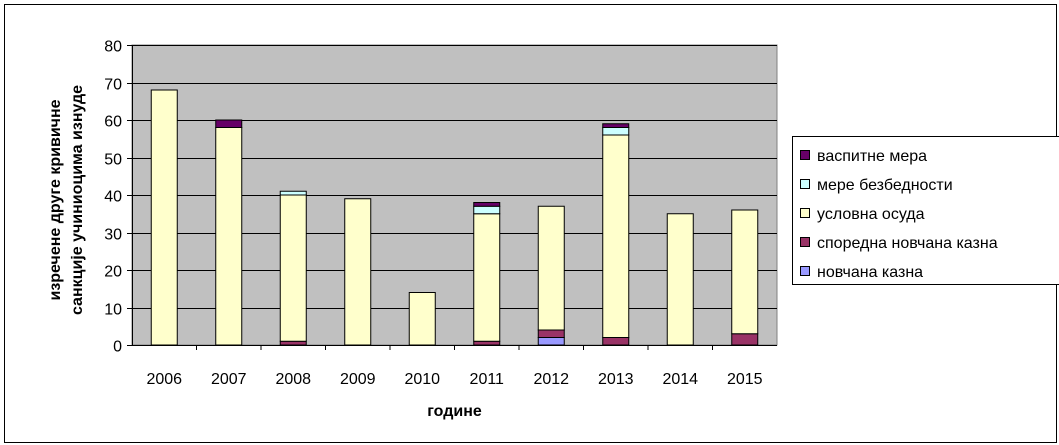 The image size is (1059, 445). Describe the element at coordinates (55, 199) in the screenshot. I see `y-axis-title-line: изречене друге кривичне` at that location.